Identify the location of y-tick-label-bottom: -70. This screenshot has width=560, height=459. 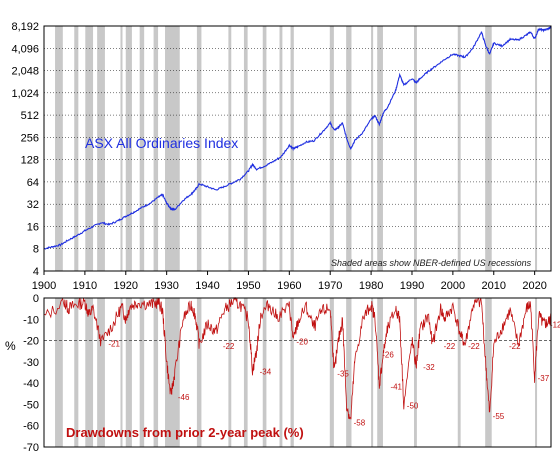
(31, 448).